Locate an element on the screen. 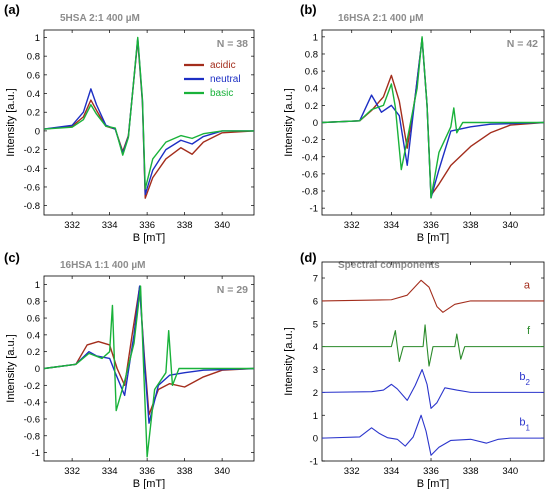 The height and width of the screenshot is (489, 550). y-tick-label: 2 is located at coordinates (315, 393).